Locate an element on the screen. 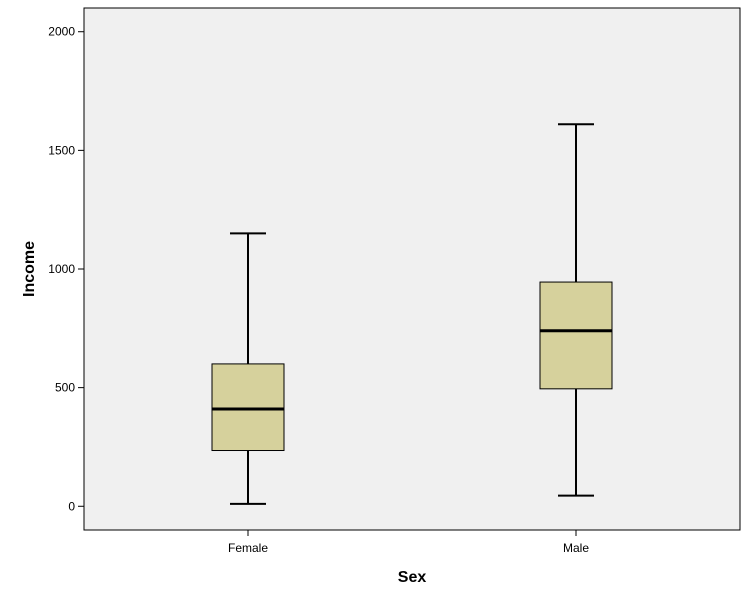 The image size is (752, 603). y-tick-label-0: 0 is located at coordinates (71, 506).